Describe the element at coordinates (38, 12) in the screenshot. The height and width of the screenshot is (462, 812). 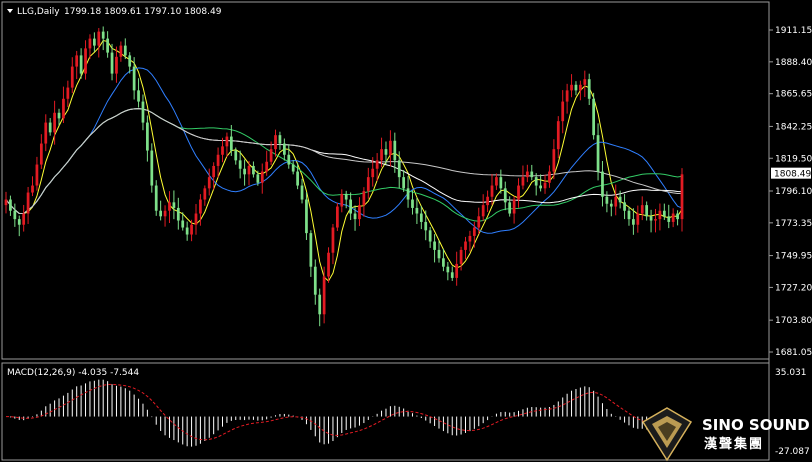
I see `symbol-label: LLG,Daily` at that location.